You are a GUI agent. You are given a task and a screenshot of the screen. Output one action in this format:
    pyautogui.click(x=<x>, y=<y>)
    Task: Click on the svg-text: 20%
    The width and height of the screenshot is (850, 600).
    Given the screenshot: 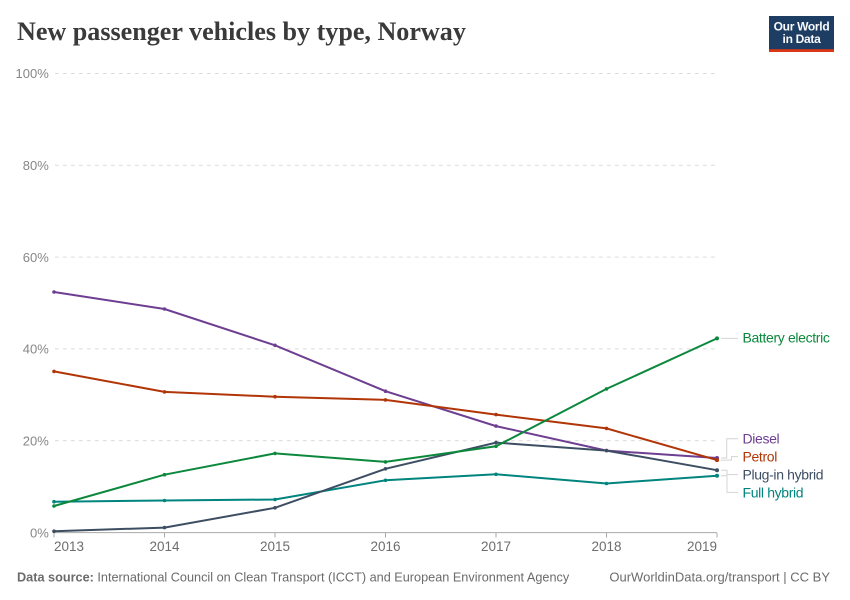 What is the action you would take?
    pyautogui.click(x=36, y=440)
    